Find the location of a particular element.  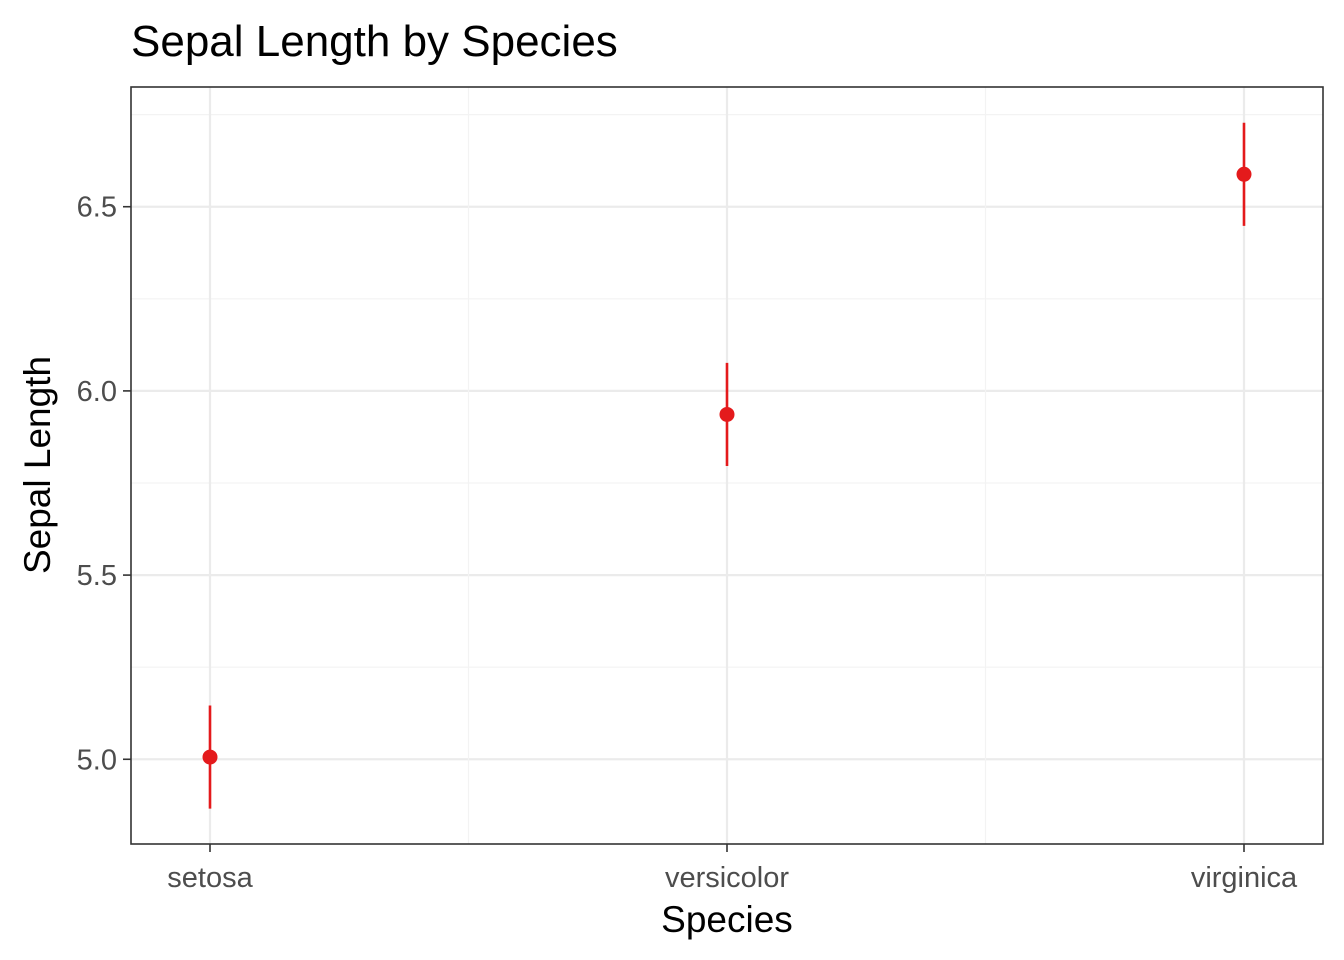

x-tick-label: versicolor is located at coordinates (727, 878).